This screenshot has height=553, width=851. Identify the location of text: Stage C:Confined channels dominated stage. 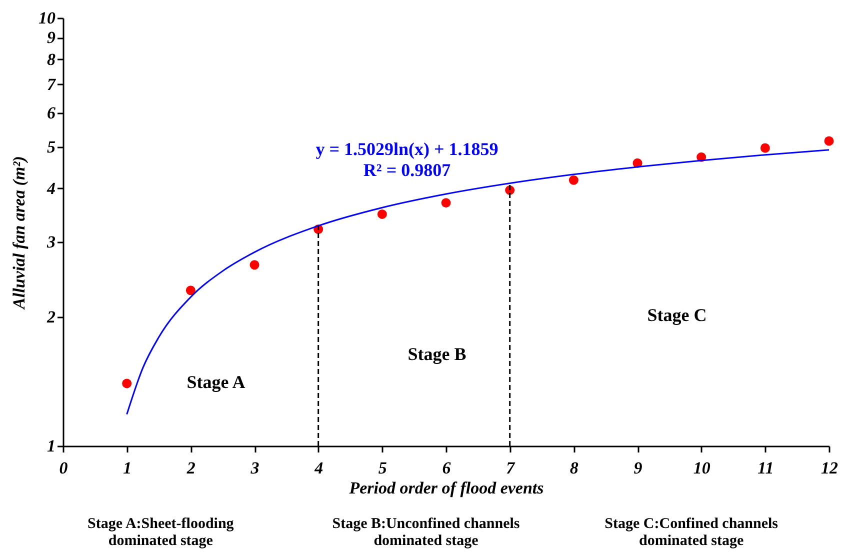
(691, 532).